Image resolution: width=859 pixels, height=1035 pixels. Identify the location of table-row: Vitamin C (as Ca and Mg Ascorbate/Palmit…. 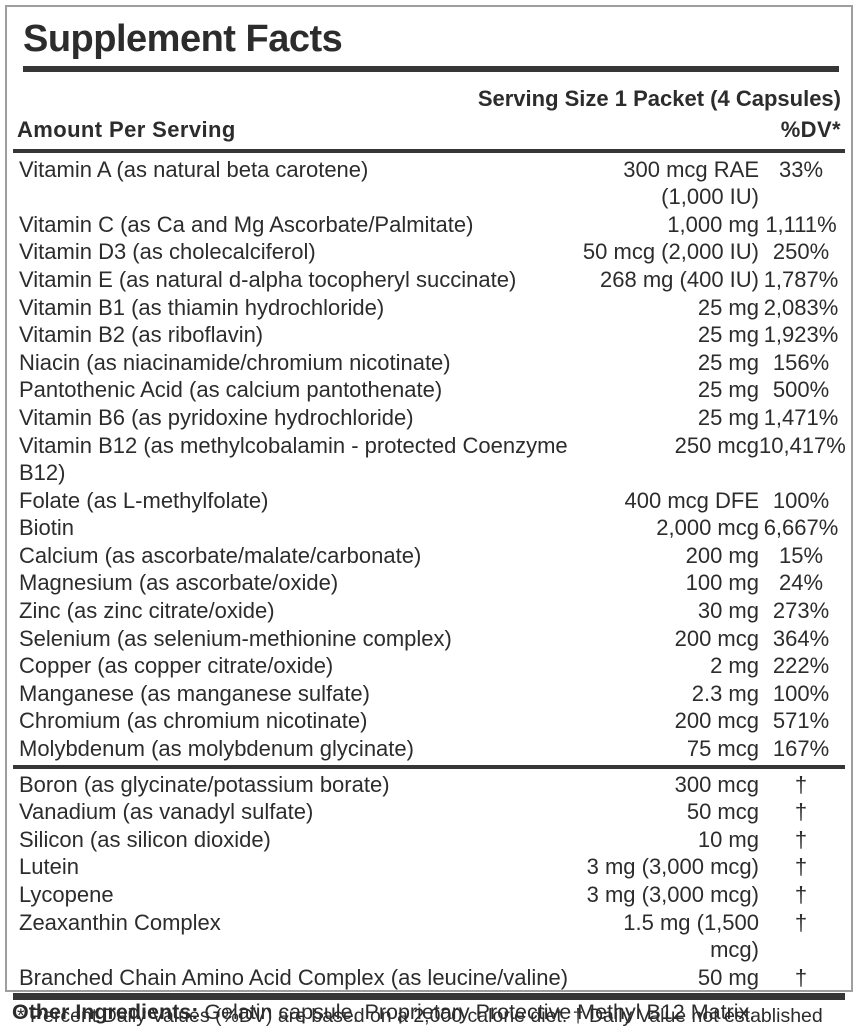
(429, 225).